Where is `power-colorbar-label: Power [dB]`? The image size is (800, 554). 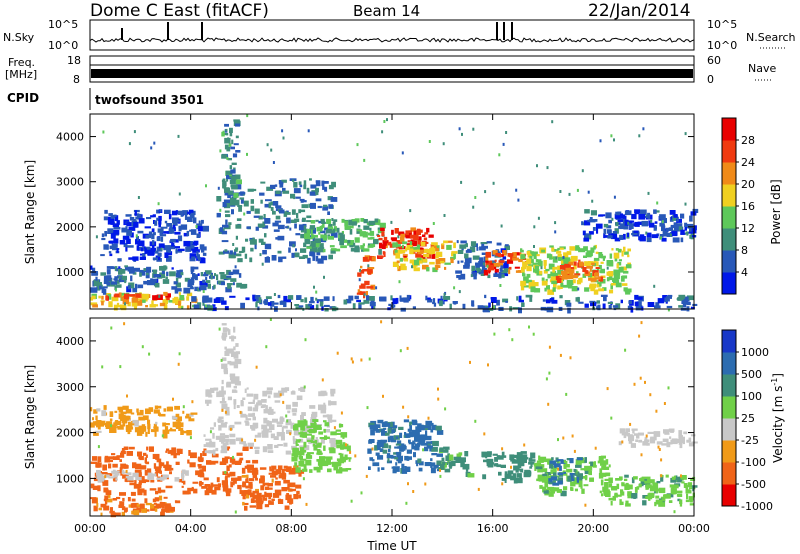 power-colorbar-label: Power [dB] is located at coordinates (776, 211).